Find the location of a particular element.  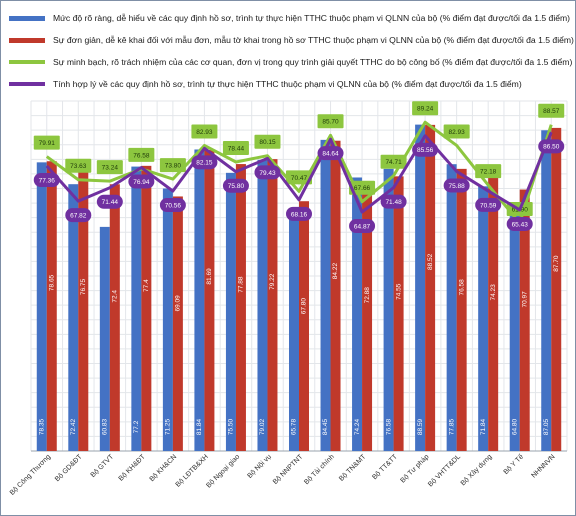

line-data-label: 72.18 is located at coordinates (488, 171).